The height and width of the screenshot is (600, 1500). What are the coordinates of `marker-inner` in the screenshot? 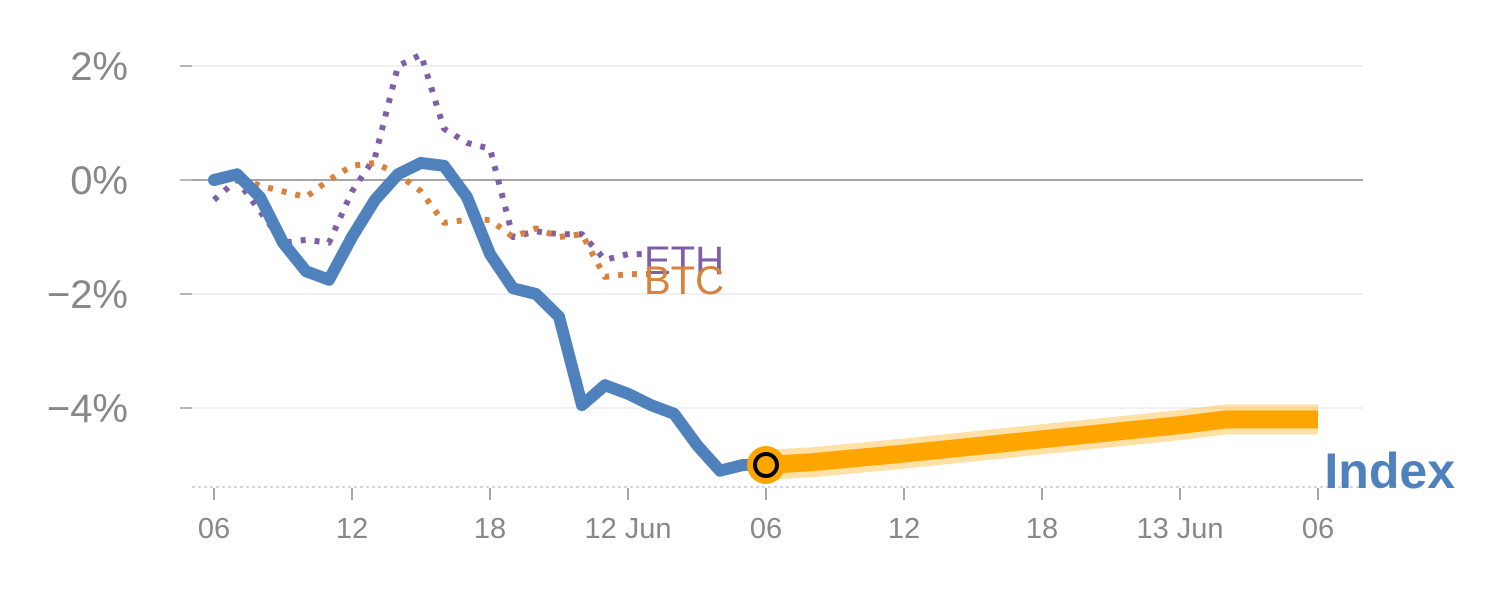 It's located at (766, 465).